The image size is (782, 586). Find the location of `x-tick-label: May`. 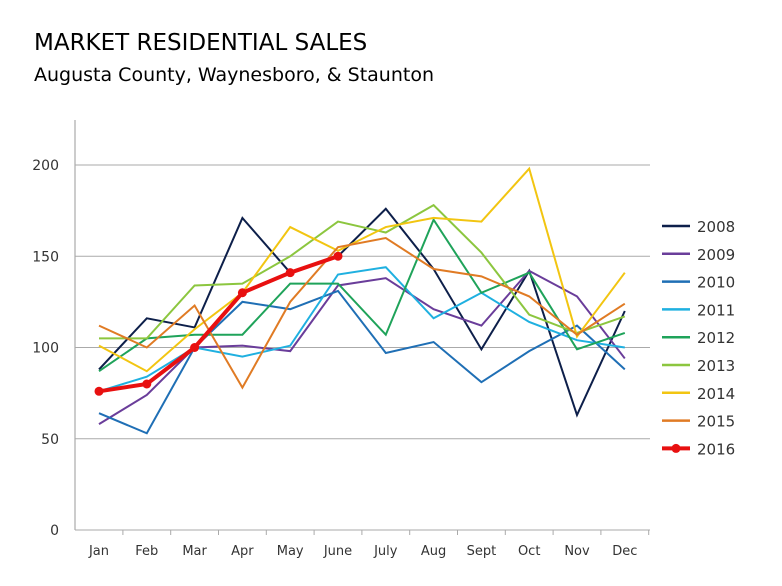

x-tick-label: May is located at coordinates (290, 551).